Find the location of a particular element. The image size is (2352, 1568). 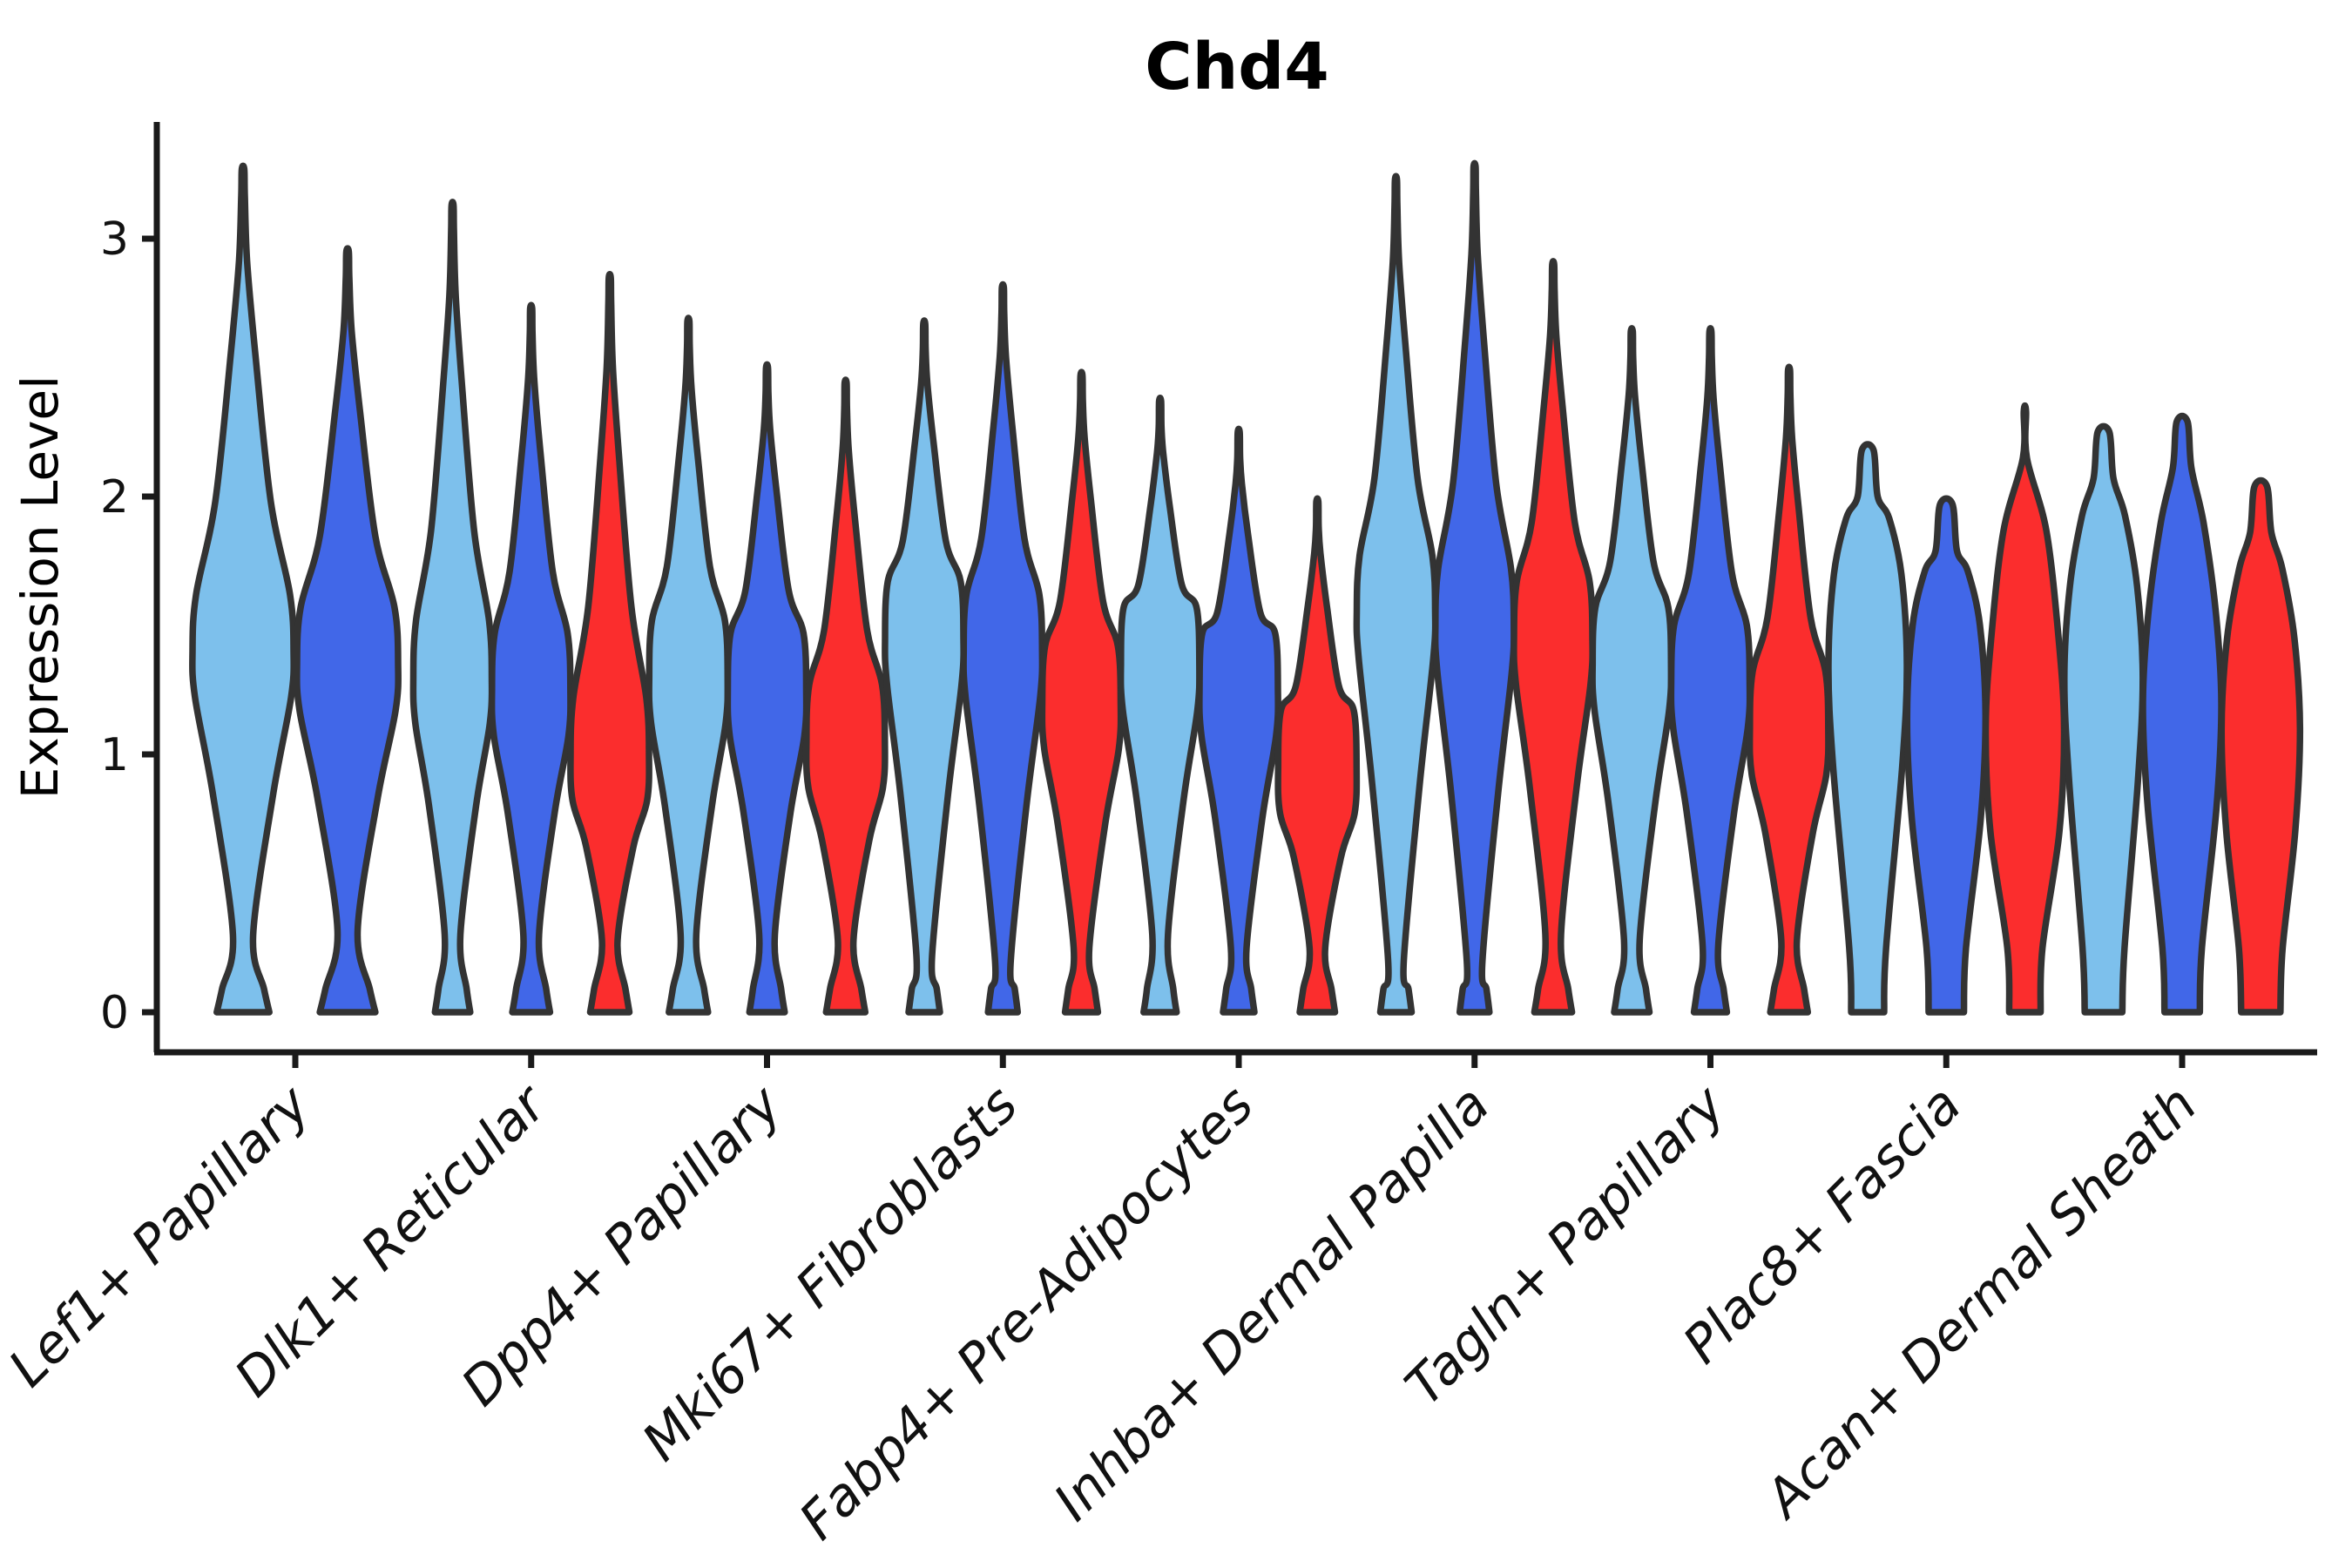

y-tick-label: 2 is located at coordinates (114, 497).